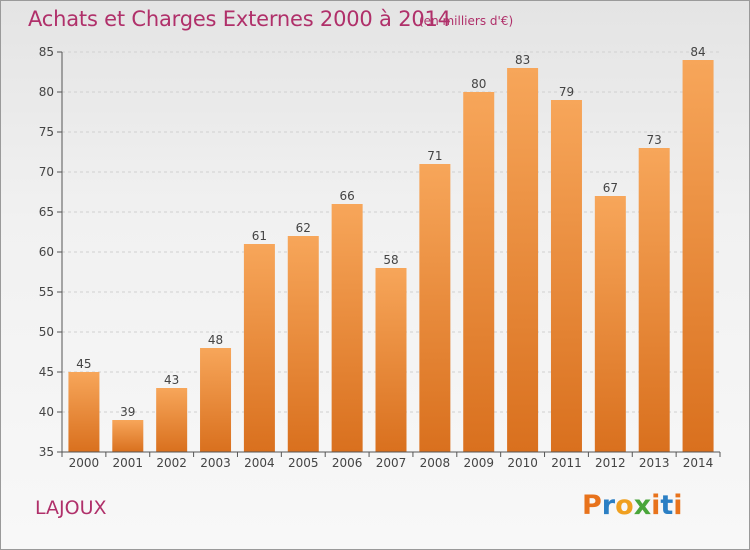  Describe the element at coordinates (654, 300) in the screenshot. I see `bar-2013` at that location.